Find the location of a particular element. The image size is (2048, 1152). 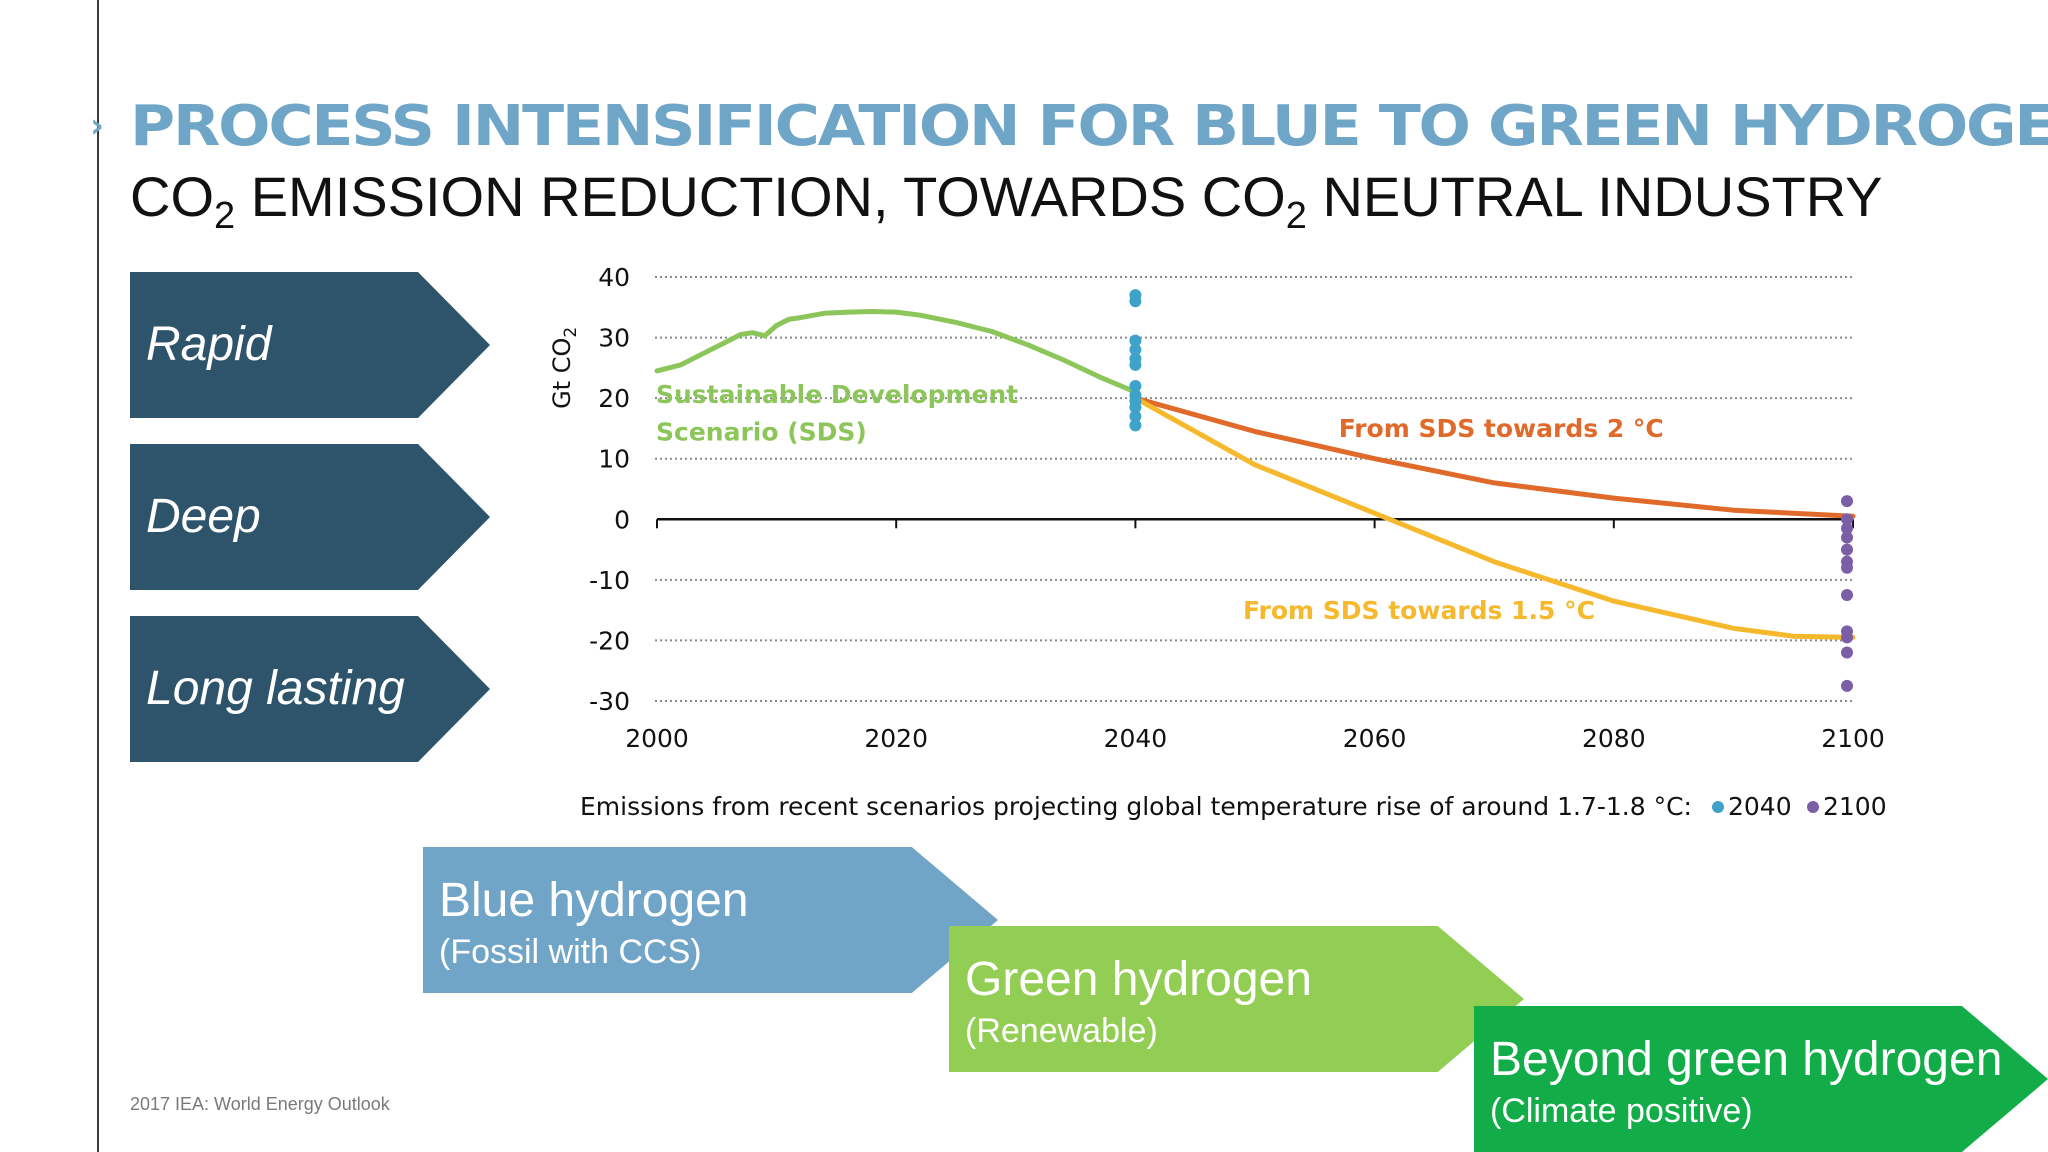

x-tick-label: 2040 is located at coordinates (1136, 738).